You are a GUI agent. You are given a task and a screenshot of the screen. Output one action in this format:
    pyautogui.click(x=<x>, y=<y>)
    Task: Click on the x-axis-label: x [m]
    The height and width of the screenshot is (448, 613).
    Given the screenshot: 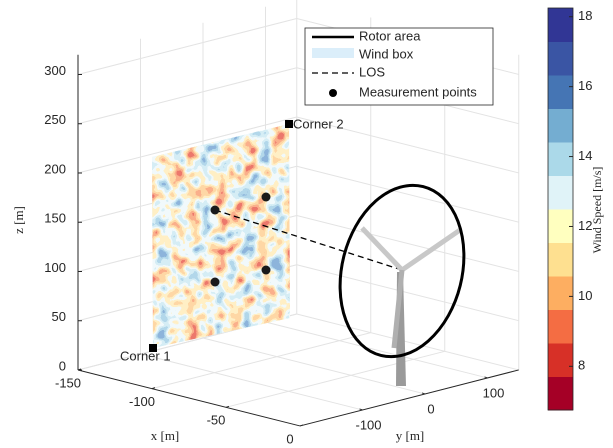 What is the action you would take?
    pyautogui.click(x=165, y=435)
    